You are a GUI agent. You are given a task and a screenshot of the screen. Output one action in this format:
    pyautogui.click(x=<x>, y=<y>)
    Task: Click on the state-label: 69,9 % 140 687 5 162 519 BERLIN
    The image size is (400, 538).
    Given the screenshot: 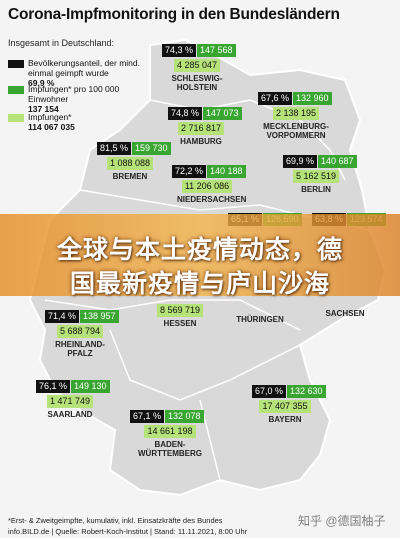 What is the action you would take?
    pyautogui.click(x=320, y=174)
    